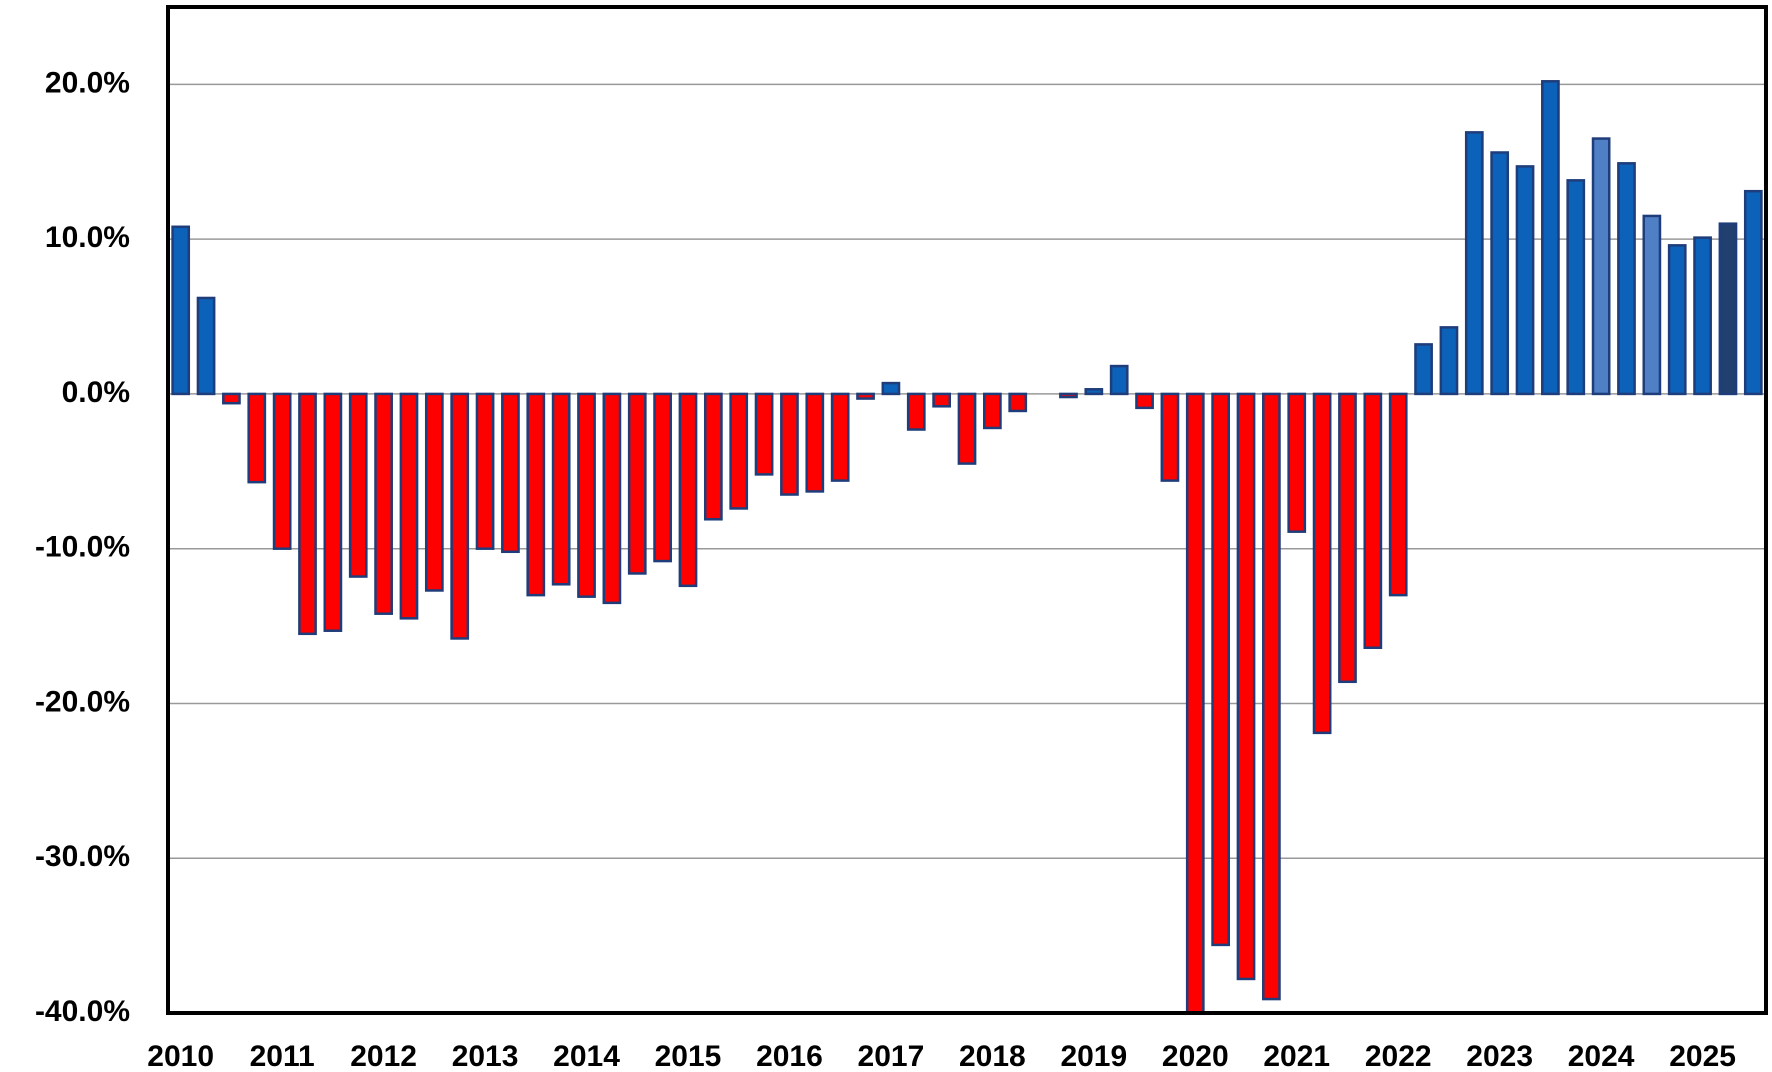 The width and height of the screenshot is (1772, 1072). Describe the element at coordinates (82, 701) in the screenshot. I see `y-tick-label: -20.0%` at that location.